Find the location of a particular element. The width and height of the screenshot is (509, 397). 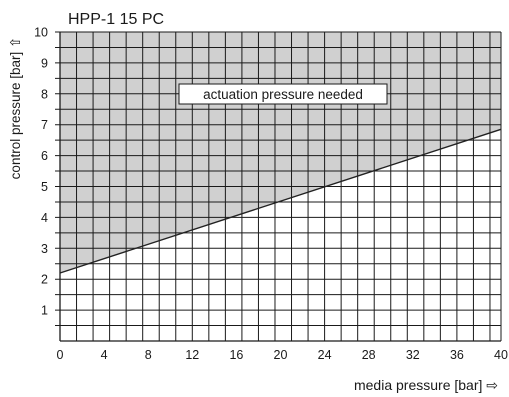

y-tick-label: 1 is located at coordinates (44, 311).